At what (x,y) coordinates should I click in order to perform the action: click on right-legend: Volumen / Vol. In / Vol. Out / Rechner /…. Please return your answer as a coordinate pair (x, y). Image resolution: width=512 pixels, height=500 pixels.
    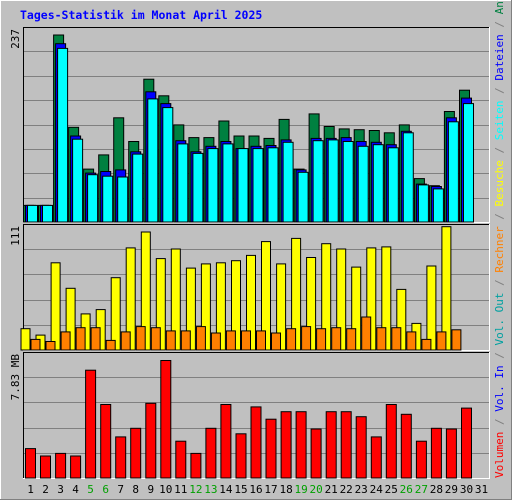
    Looking at the image, I should click on (499, 239).